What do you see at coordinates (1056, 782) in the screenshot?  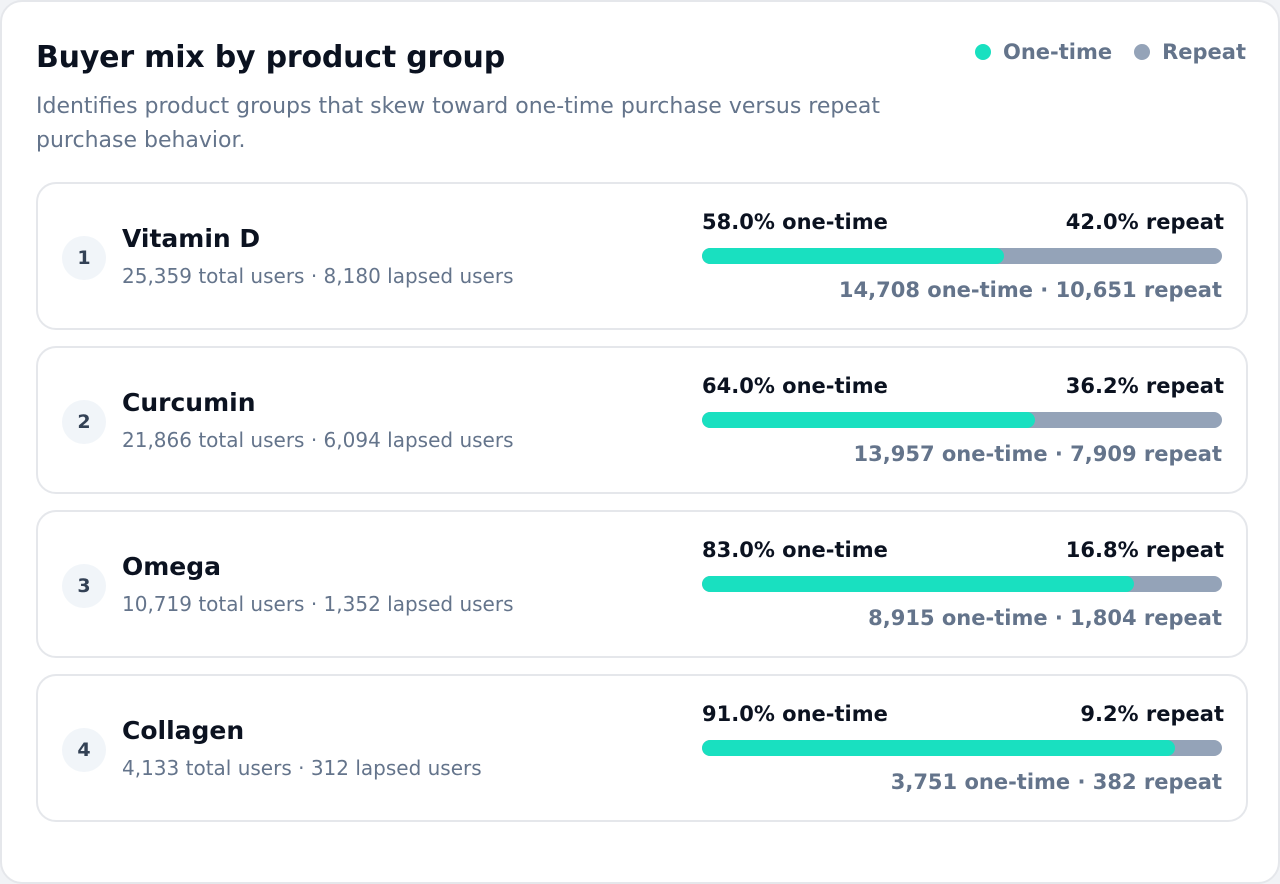 I see `buyer-counts: 3,751 one-time · 382 repeat` at bounding box center [1056, 782].